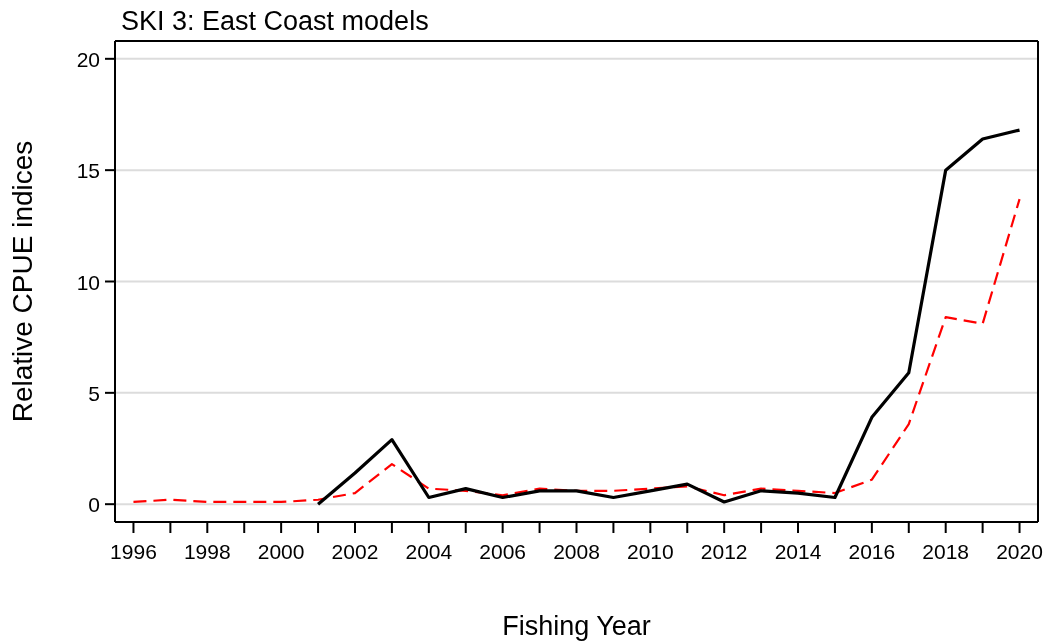 The width and height of the screenshot is (1053, 644). I want to click on y-tick-label: 0, so click(94, 504).